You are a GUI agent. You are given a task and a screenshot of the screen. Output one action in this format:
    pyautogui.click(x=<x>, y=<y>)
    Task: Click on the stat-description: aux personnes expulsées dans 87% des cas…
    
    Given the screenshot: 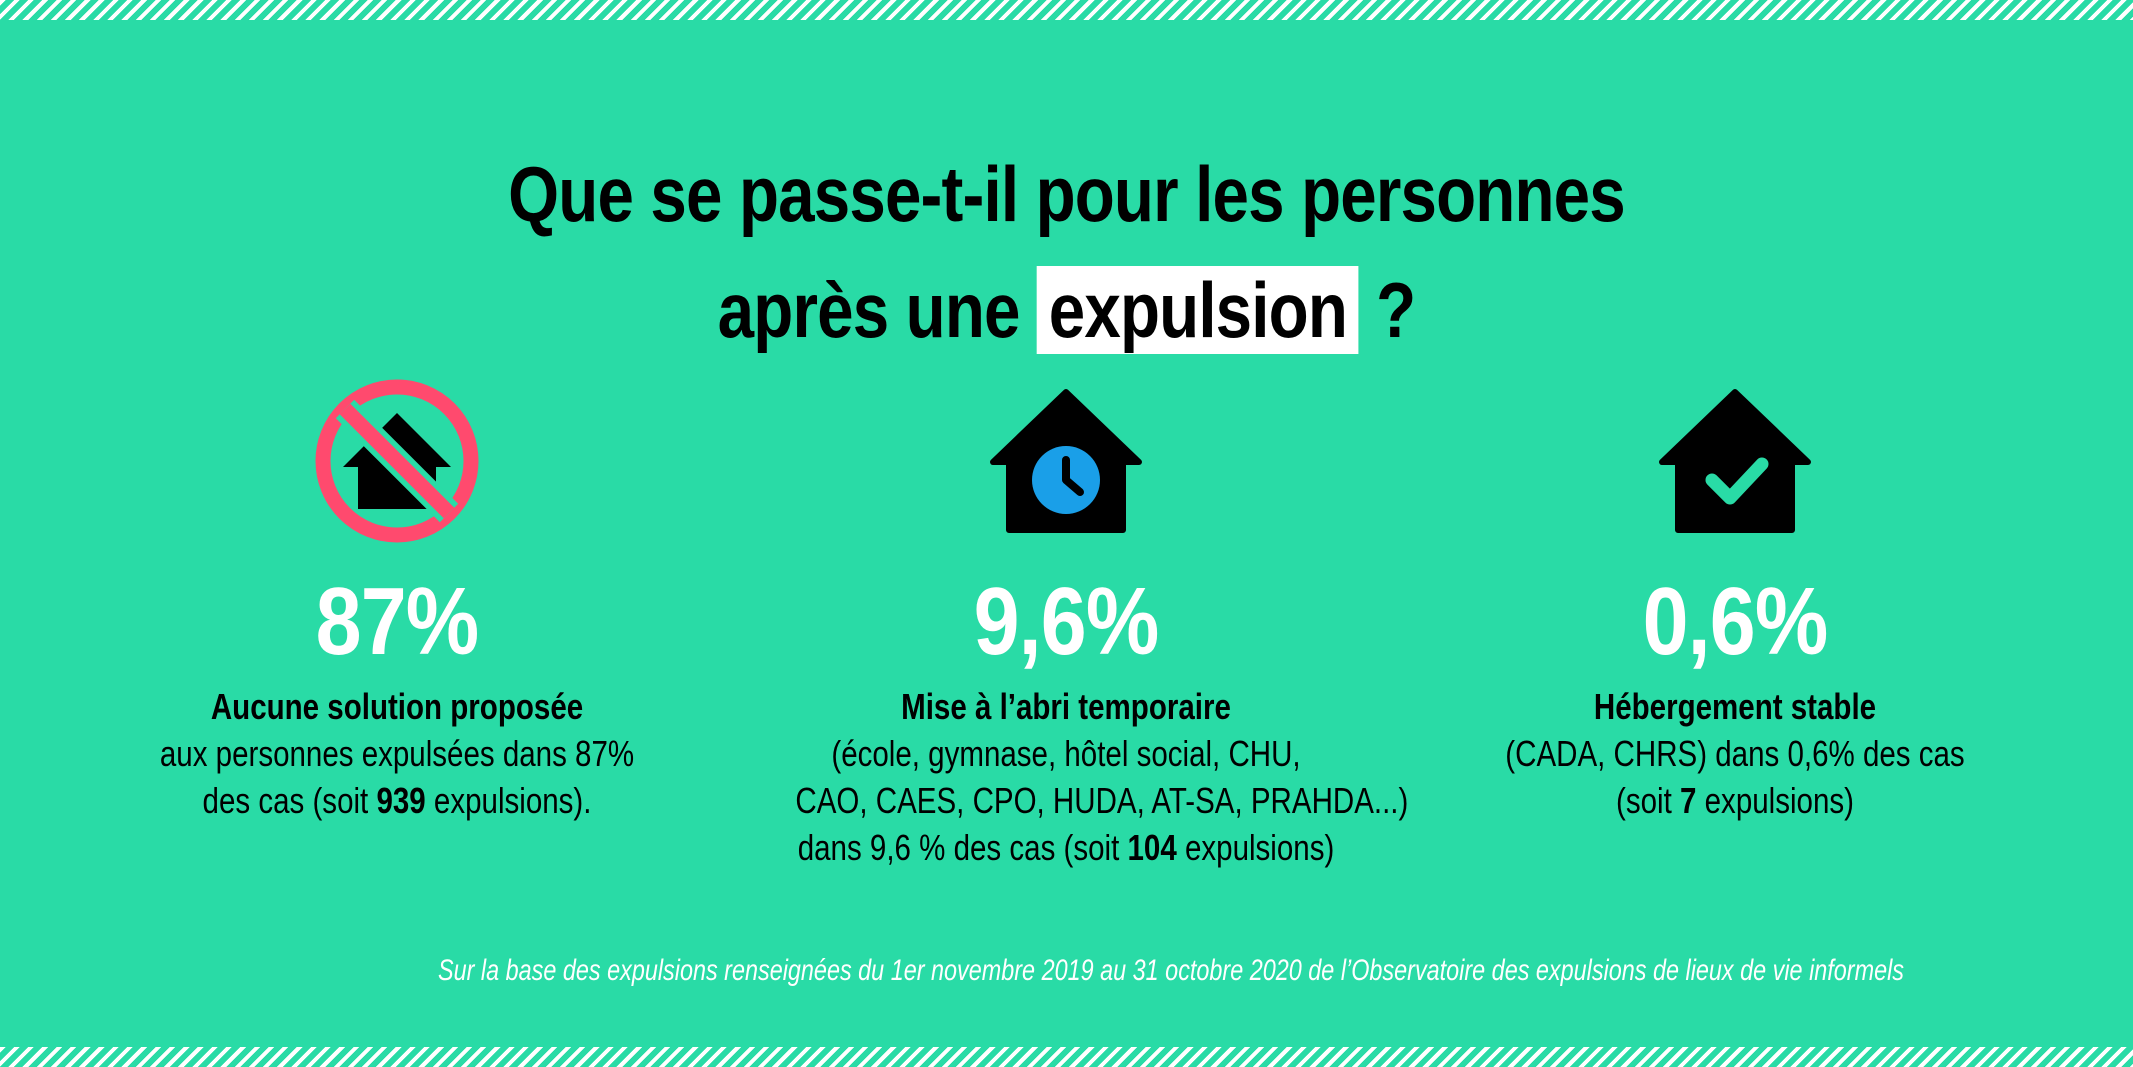 What is the action you would take?
    pyautogui.click(x=396, y=777)
    